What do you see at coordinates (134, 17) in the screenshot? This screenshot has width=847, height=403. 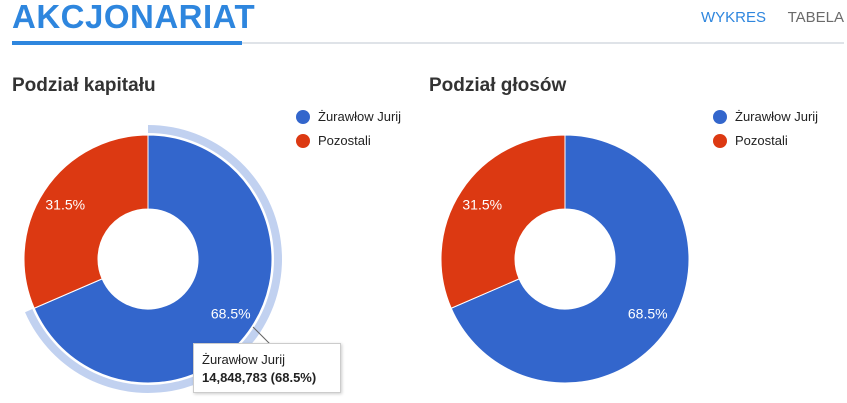 I see `page-title: AKCJONARIAT` at bounding box center [134, 17].